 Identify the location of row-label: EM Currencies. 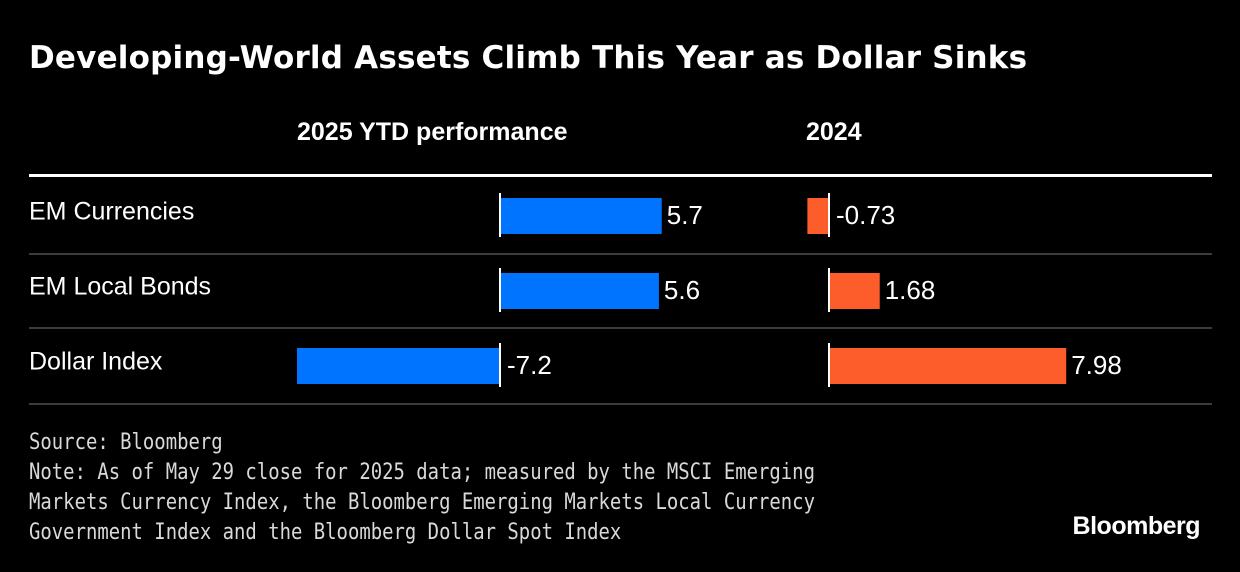
(111, 212).